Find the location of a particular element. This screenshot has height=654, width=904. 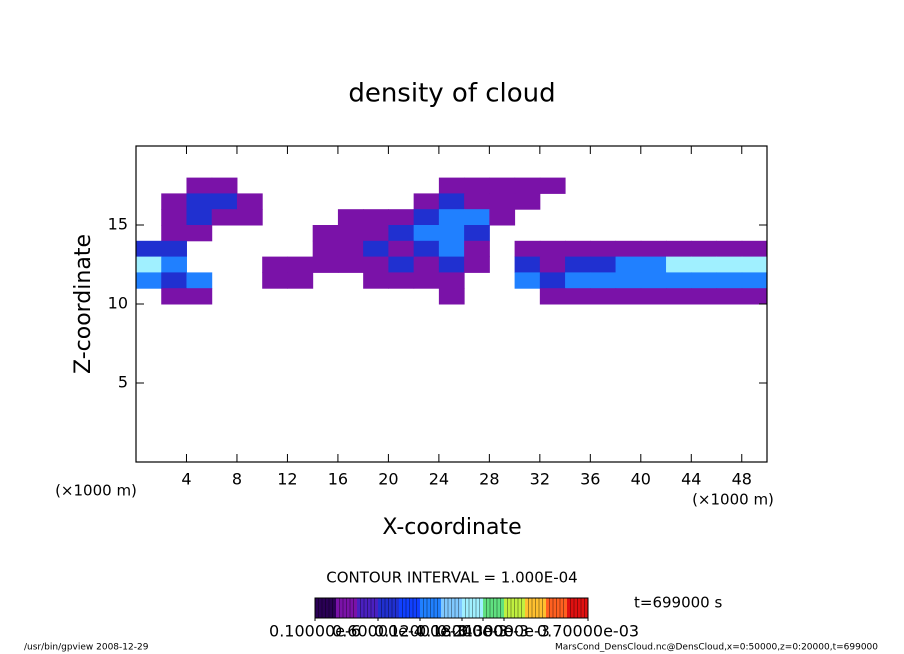

x-tick-label: 12 is located at coordinates (287, 479).